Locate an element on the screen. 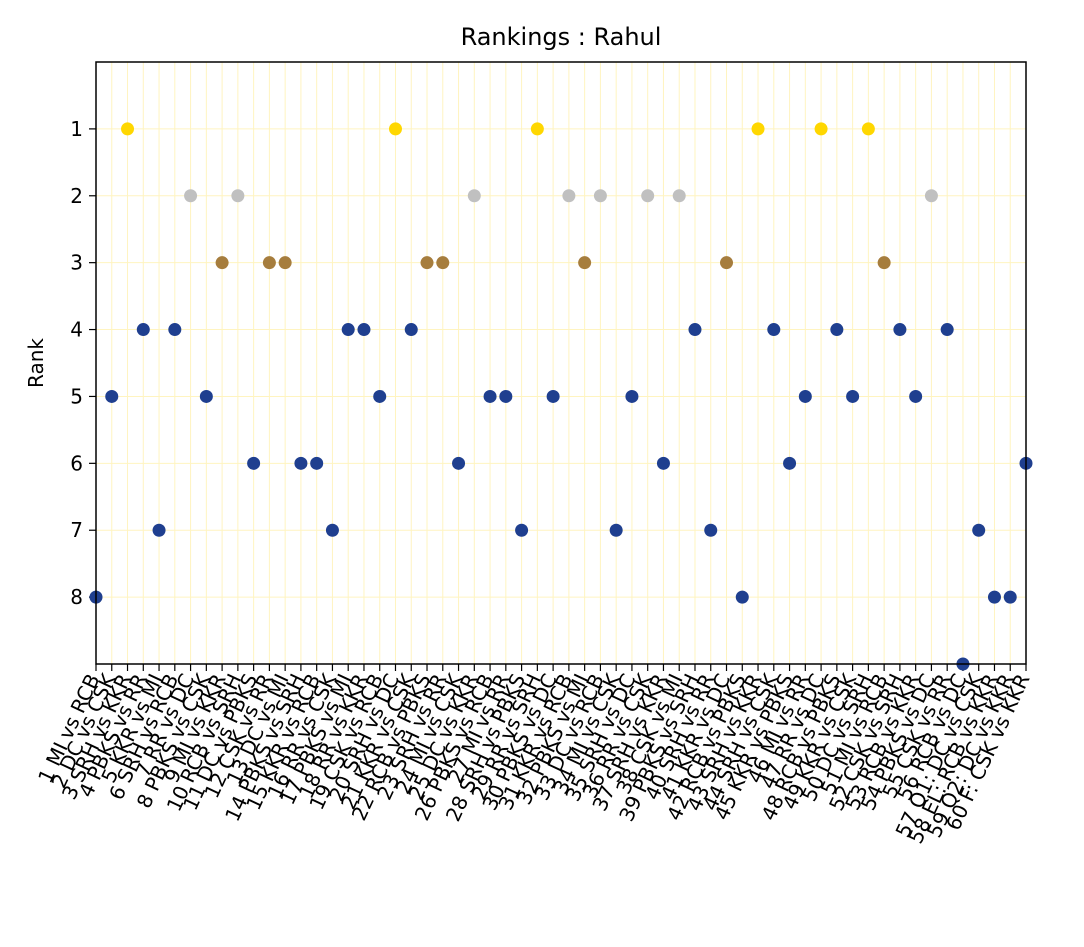  y-tick-label: 8 is located at coordinates (76, 597).